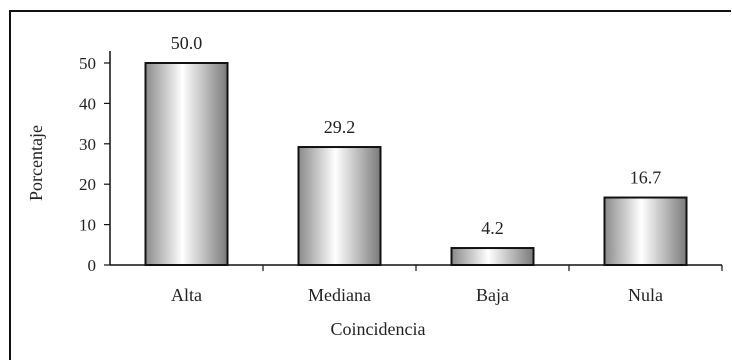 The height and width of the screenshot is (360, 732). I want to click on data-label: 4.2, so click(492, 228).